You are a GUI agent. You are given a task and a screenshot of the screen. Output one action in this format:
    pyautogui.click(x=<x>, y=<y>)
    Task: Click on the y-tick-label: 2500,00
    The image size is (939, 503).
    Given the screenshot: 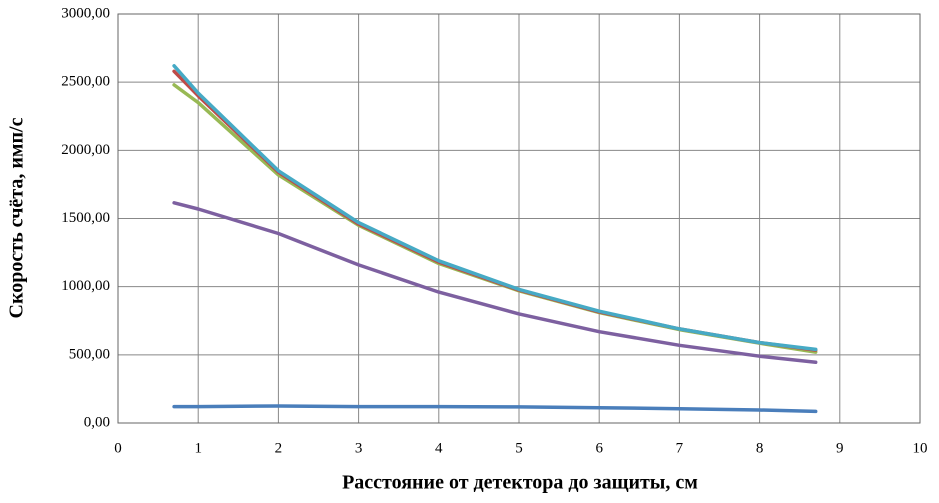 What is the action you would take?
    pyautogui.click(x=85, y=82)
    